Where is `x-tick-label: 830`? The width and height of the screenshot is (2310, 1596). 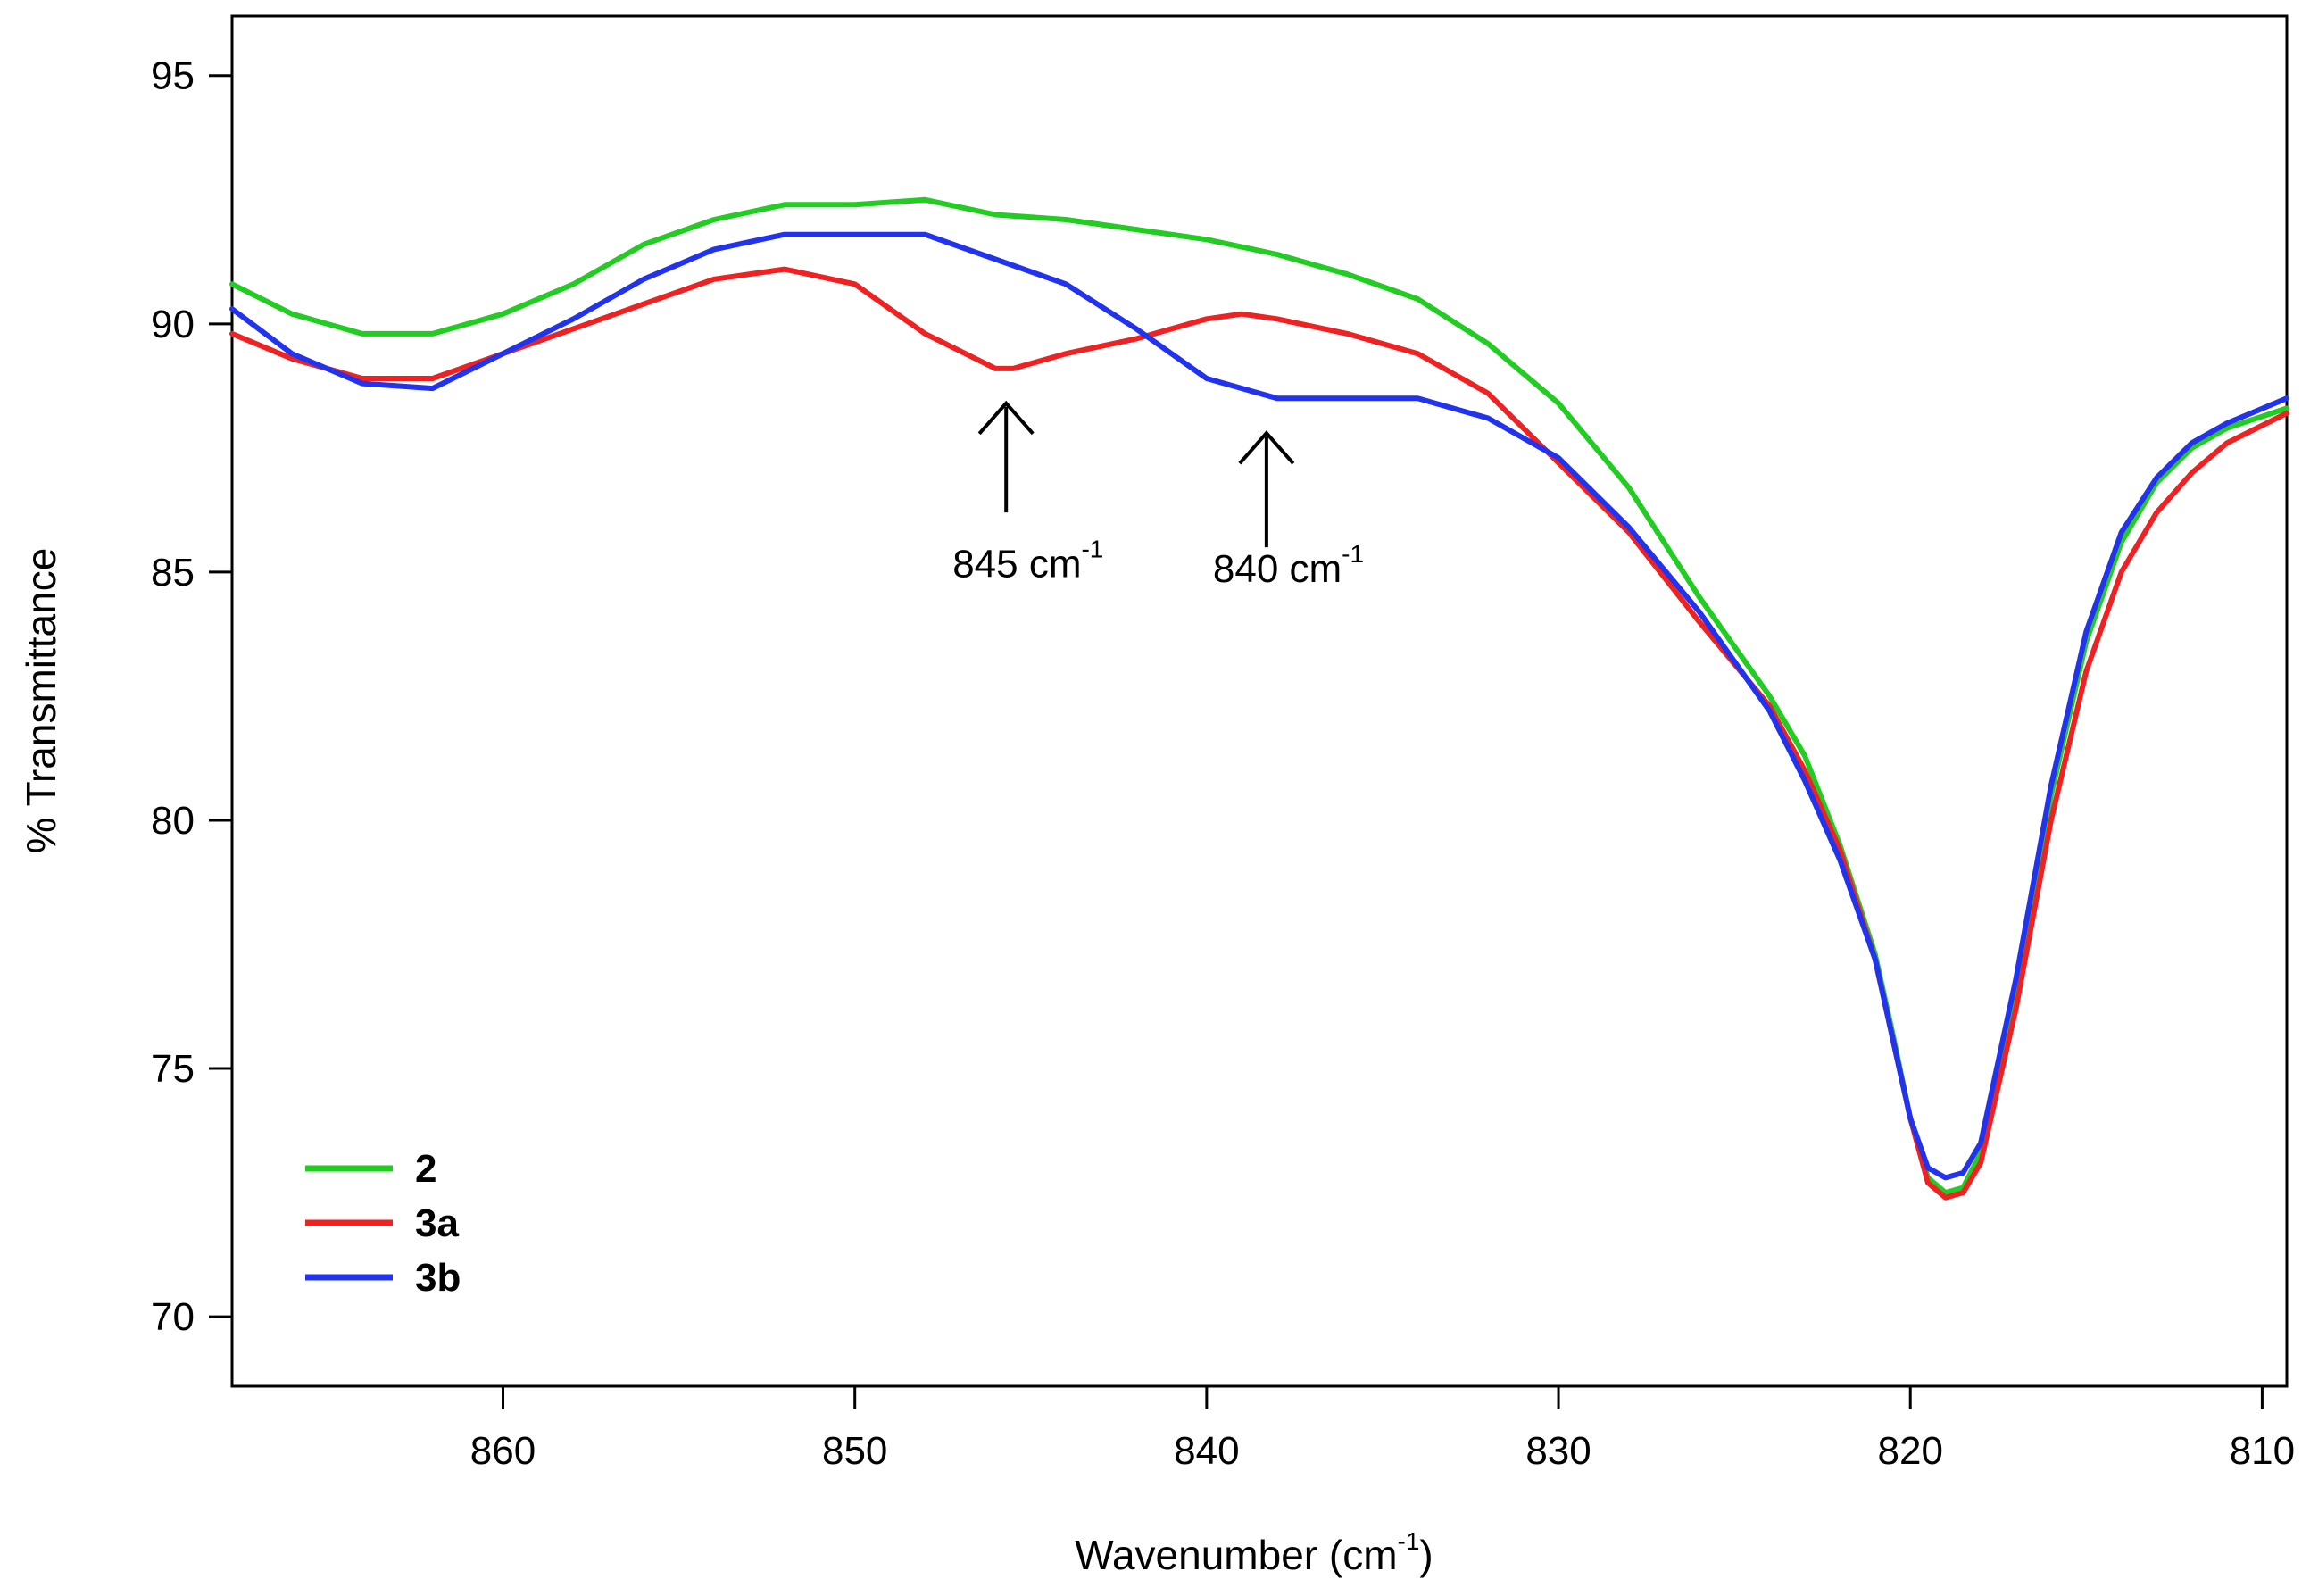 x-tick-label: 830 is located at coordinates (1558, 1451).